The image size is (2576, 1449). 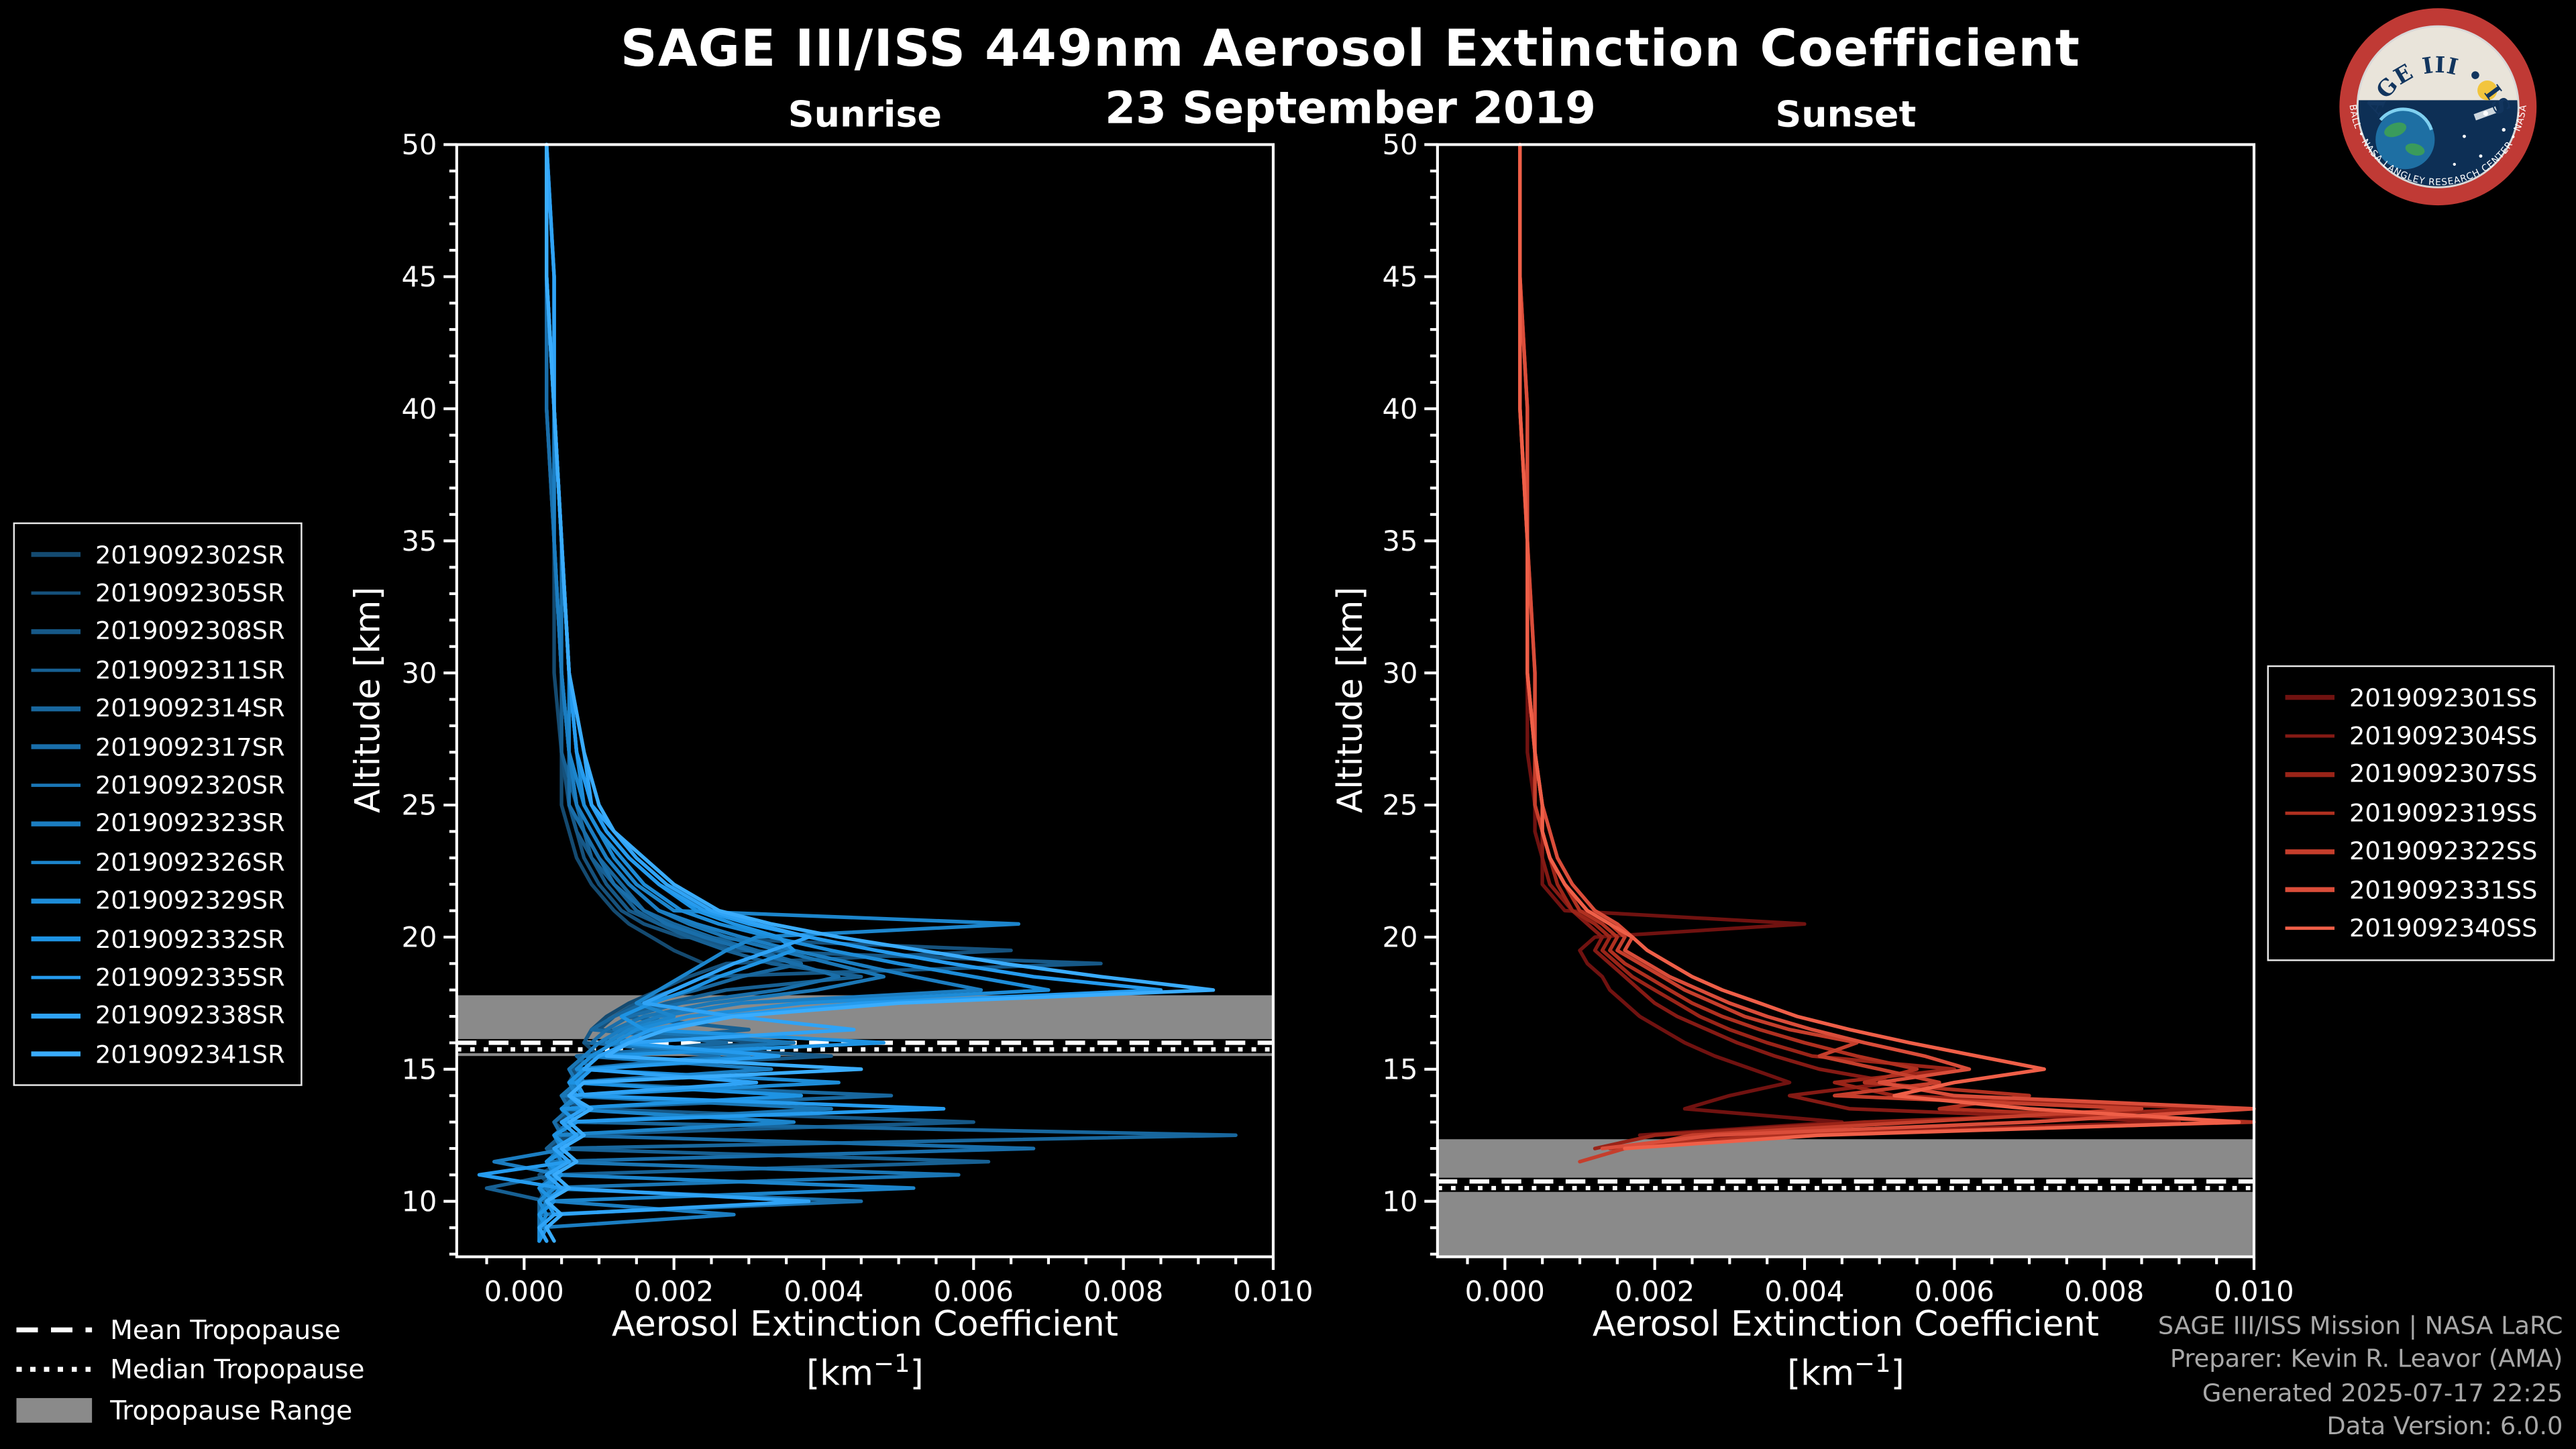 What do you see at coordinates (2487, 90) in the screenshot?
I see `logo-sun-icon` at bounding box center [2487, 90].